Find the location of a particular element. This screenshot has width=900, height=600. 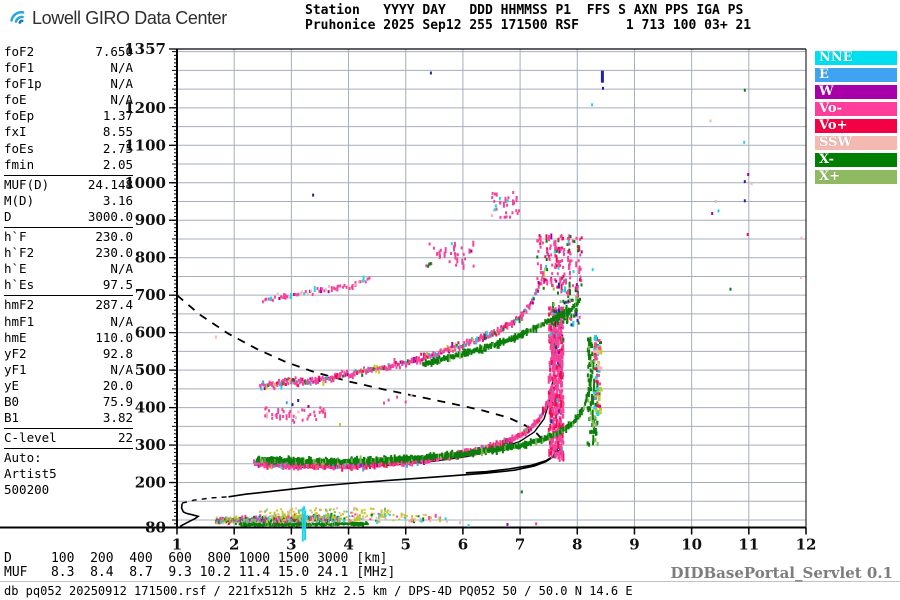

parameter-row-ye: yE 20.0 is located at coordinates (68, 386).